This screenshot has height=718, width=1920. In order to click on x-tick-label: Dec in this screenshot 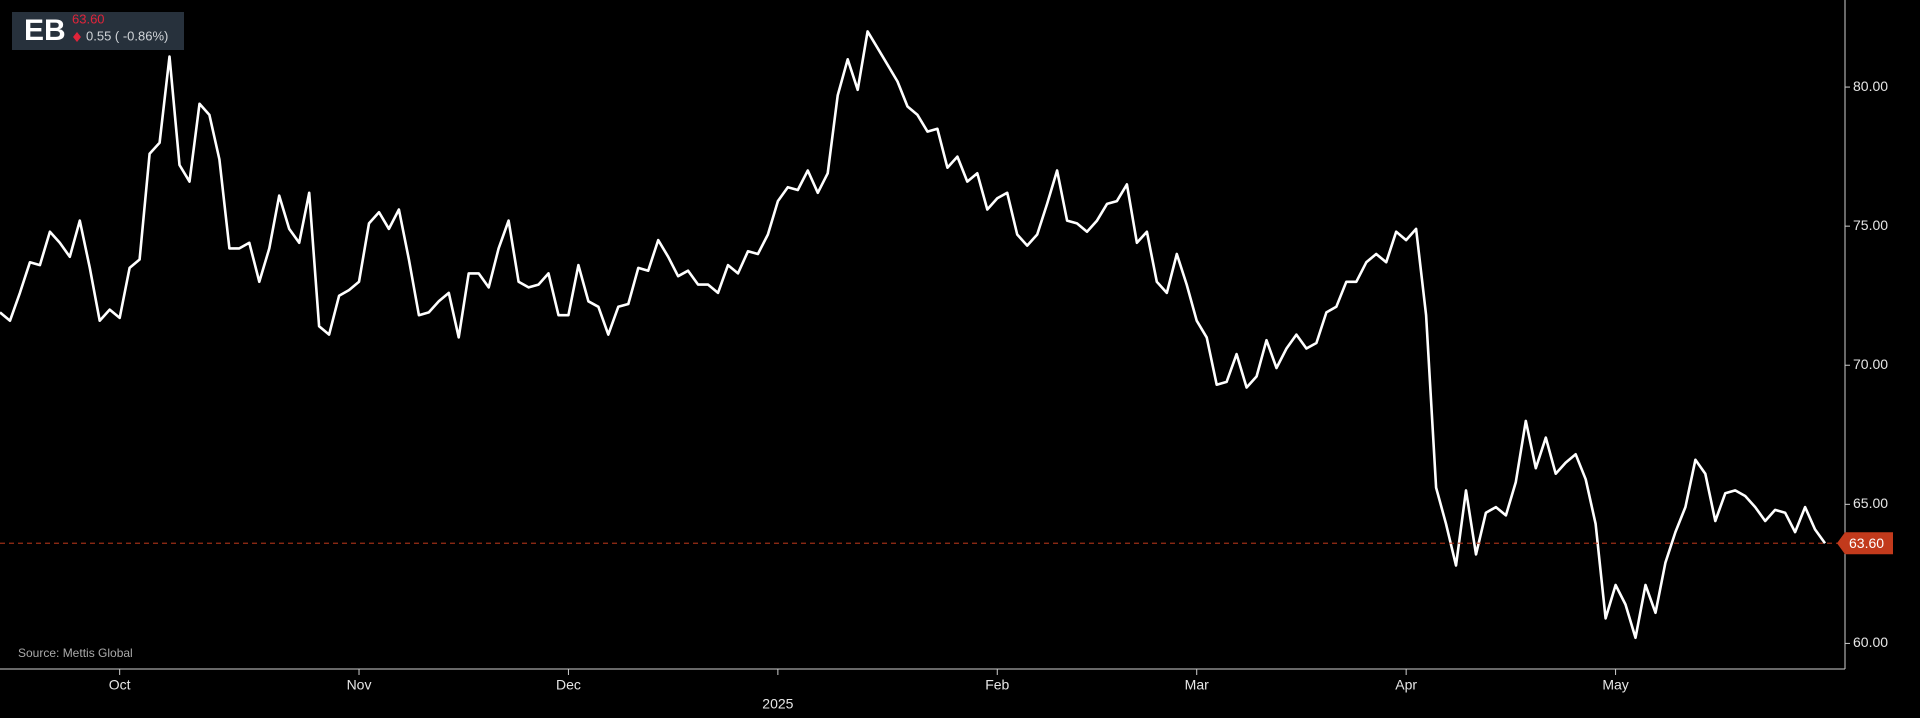, I will do `click(568, 685)`.